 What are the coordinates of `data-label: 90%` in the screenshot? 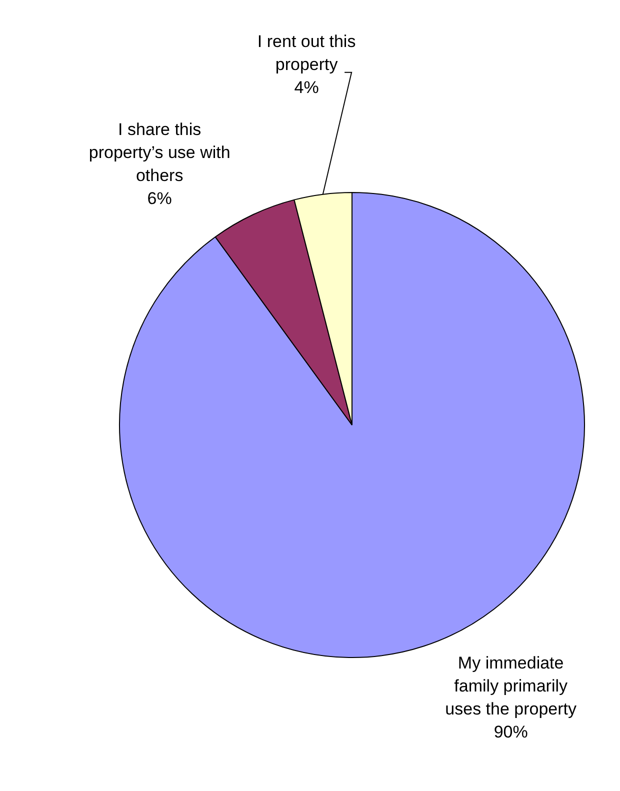 It's located at (511, 732).